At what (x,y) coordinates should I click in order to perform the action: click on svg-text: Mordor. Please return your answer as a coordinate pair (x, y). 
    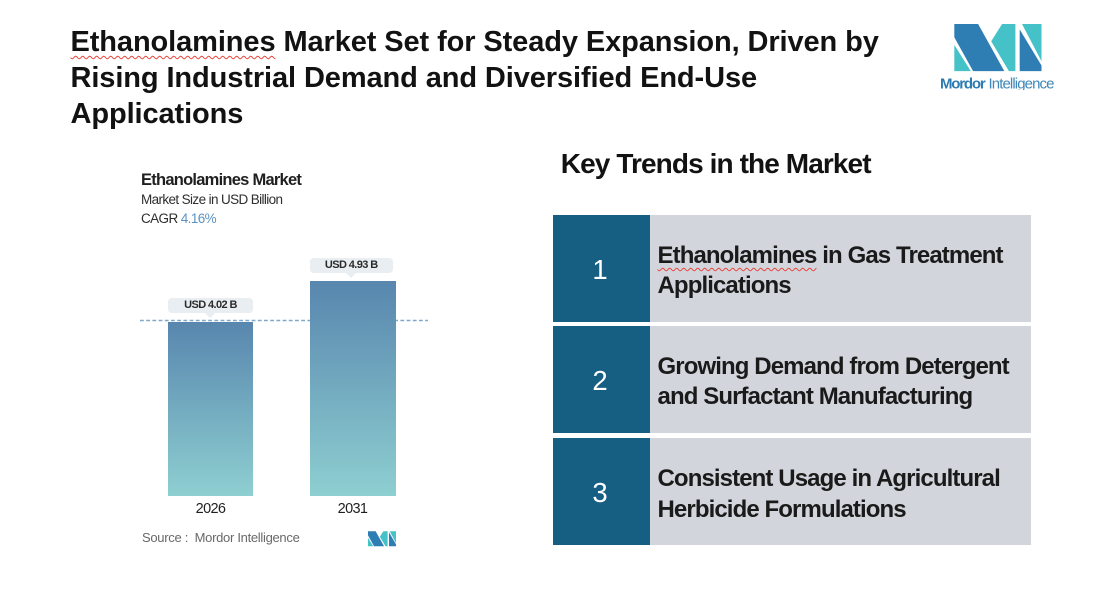
    Looking at the image, I should click on (963, 83).